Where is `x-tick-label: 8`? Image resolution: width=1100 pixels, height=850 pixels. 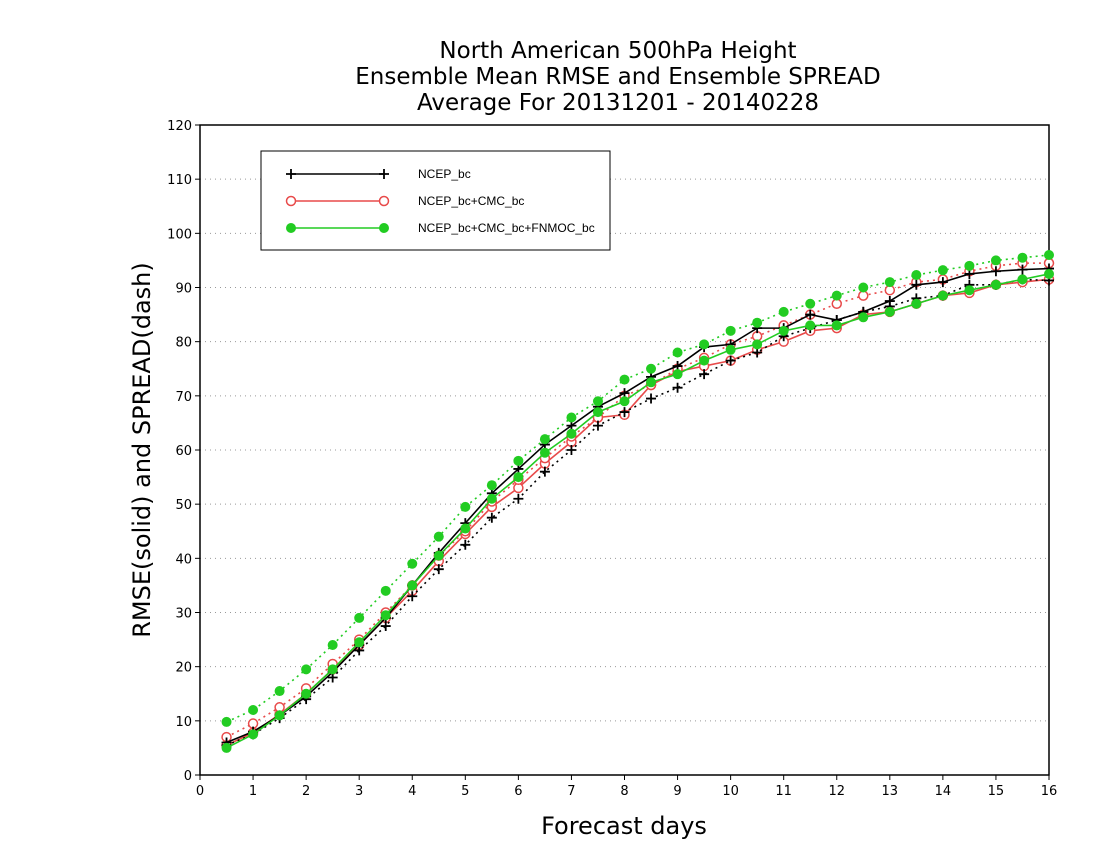
x-tick-label: 8 is located at coordinates (624, 791).